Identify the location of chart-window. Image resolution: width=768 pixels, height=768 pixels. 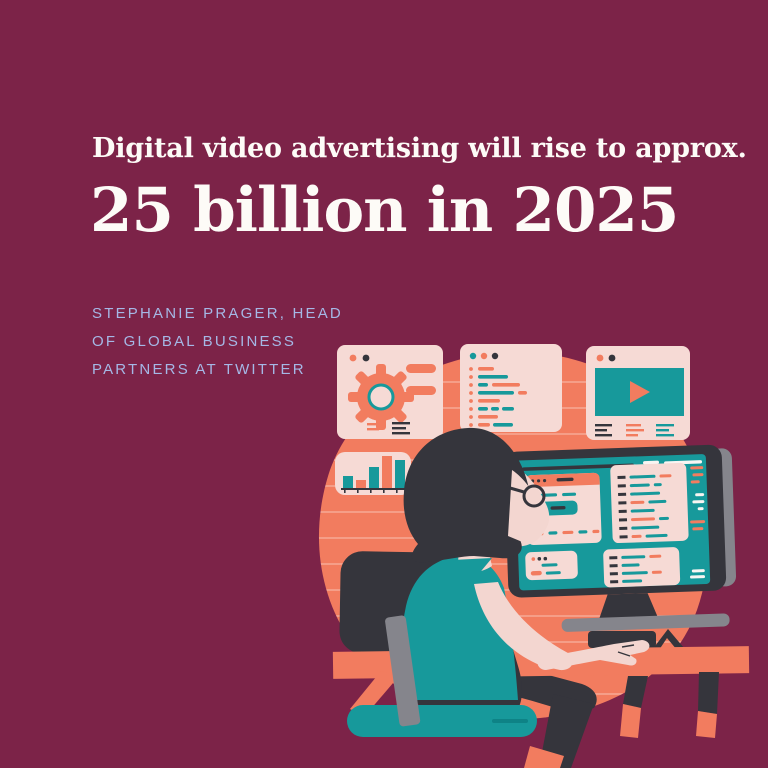
(373, 473).